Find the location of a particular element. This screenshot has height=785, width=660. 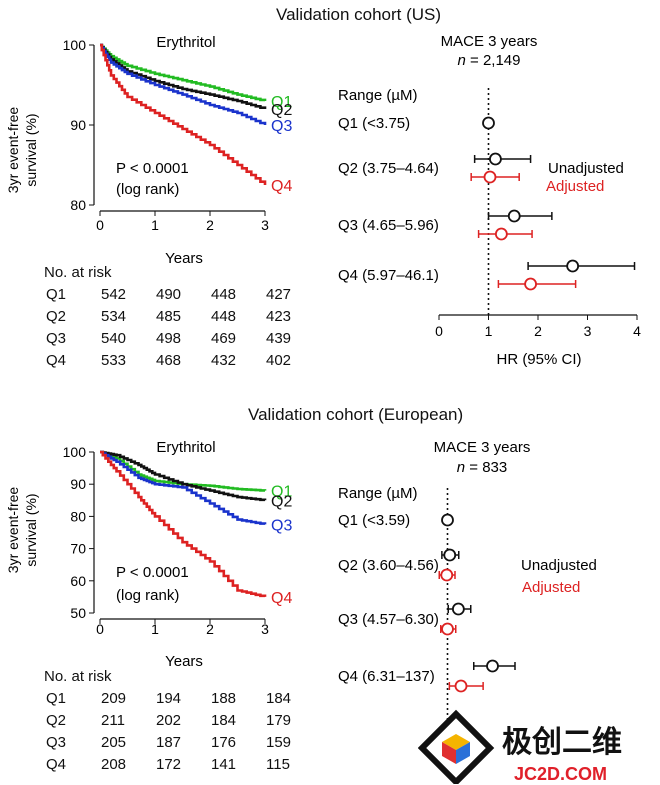

km-x-tick-label: 2 is located at coordinates (210, 225).